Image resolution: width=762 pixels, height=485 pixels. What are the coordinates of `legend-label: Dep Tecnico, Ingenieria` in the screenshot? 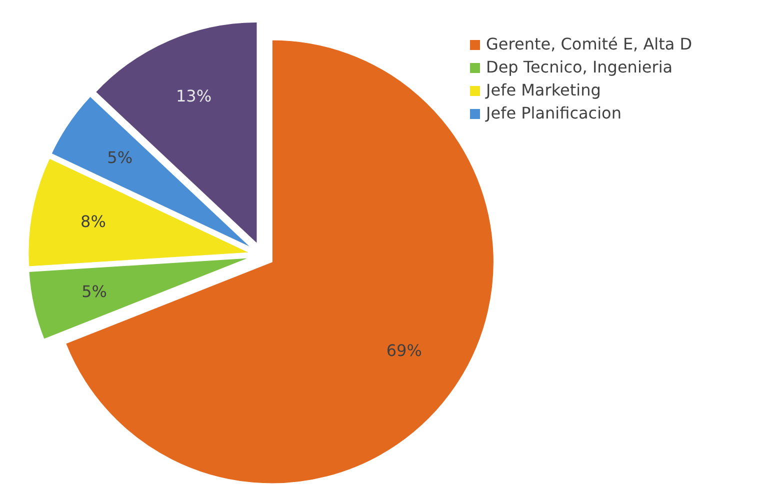 It's located at (579, 66).